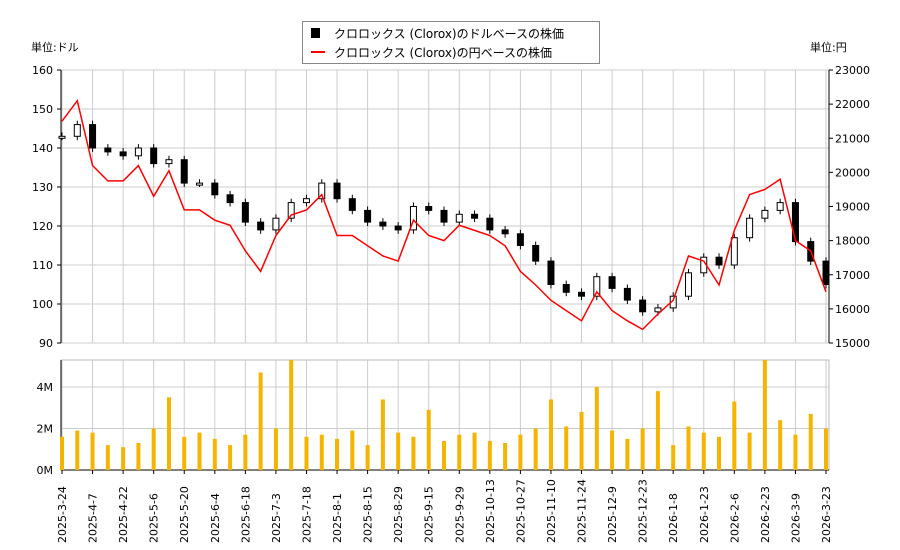  What do you see at coordinates (852, 172) in the screenshot?
I see `y-right-tick-label: 20000` at bounding box center [852, 172].